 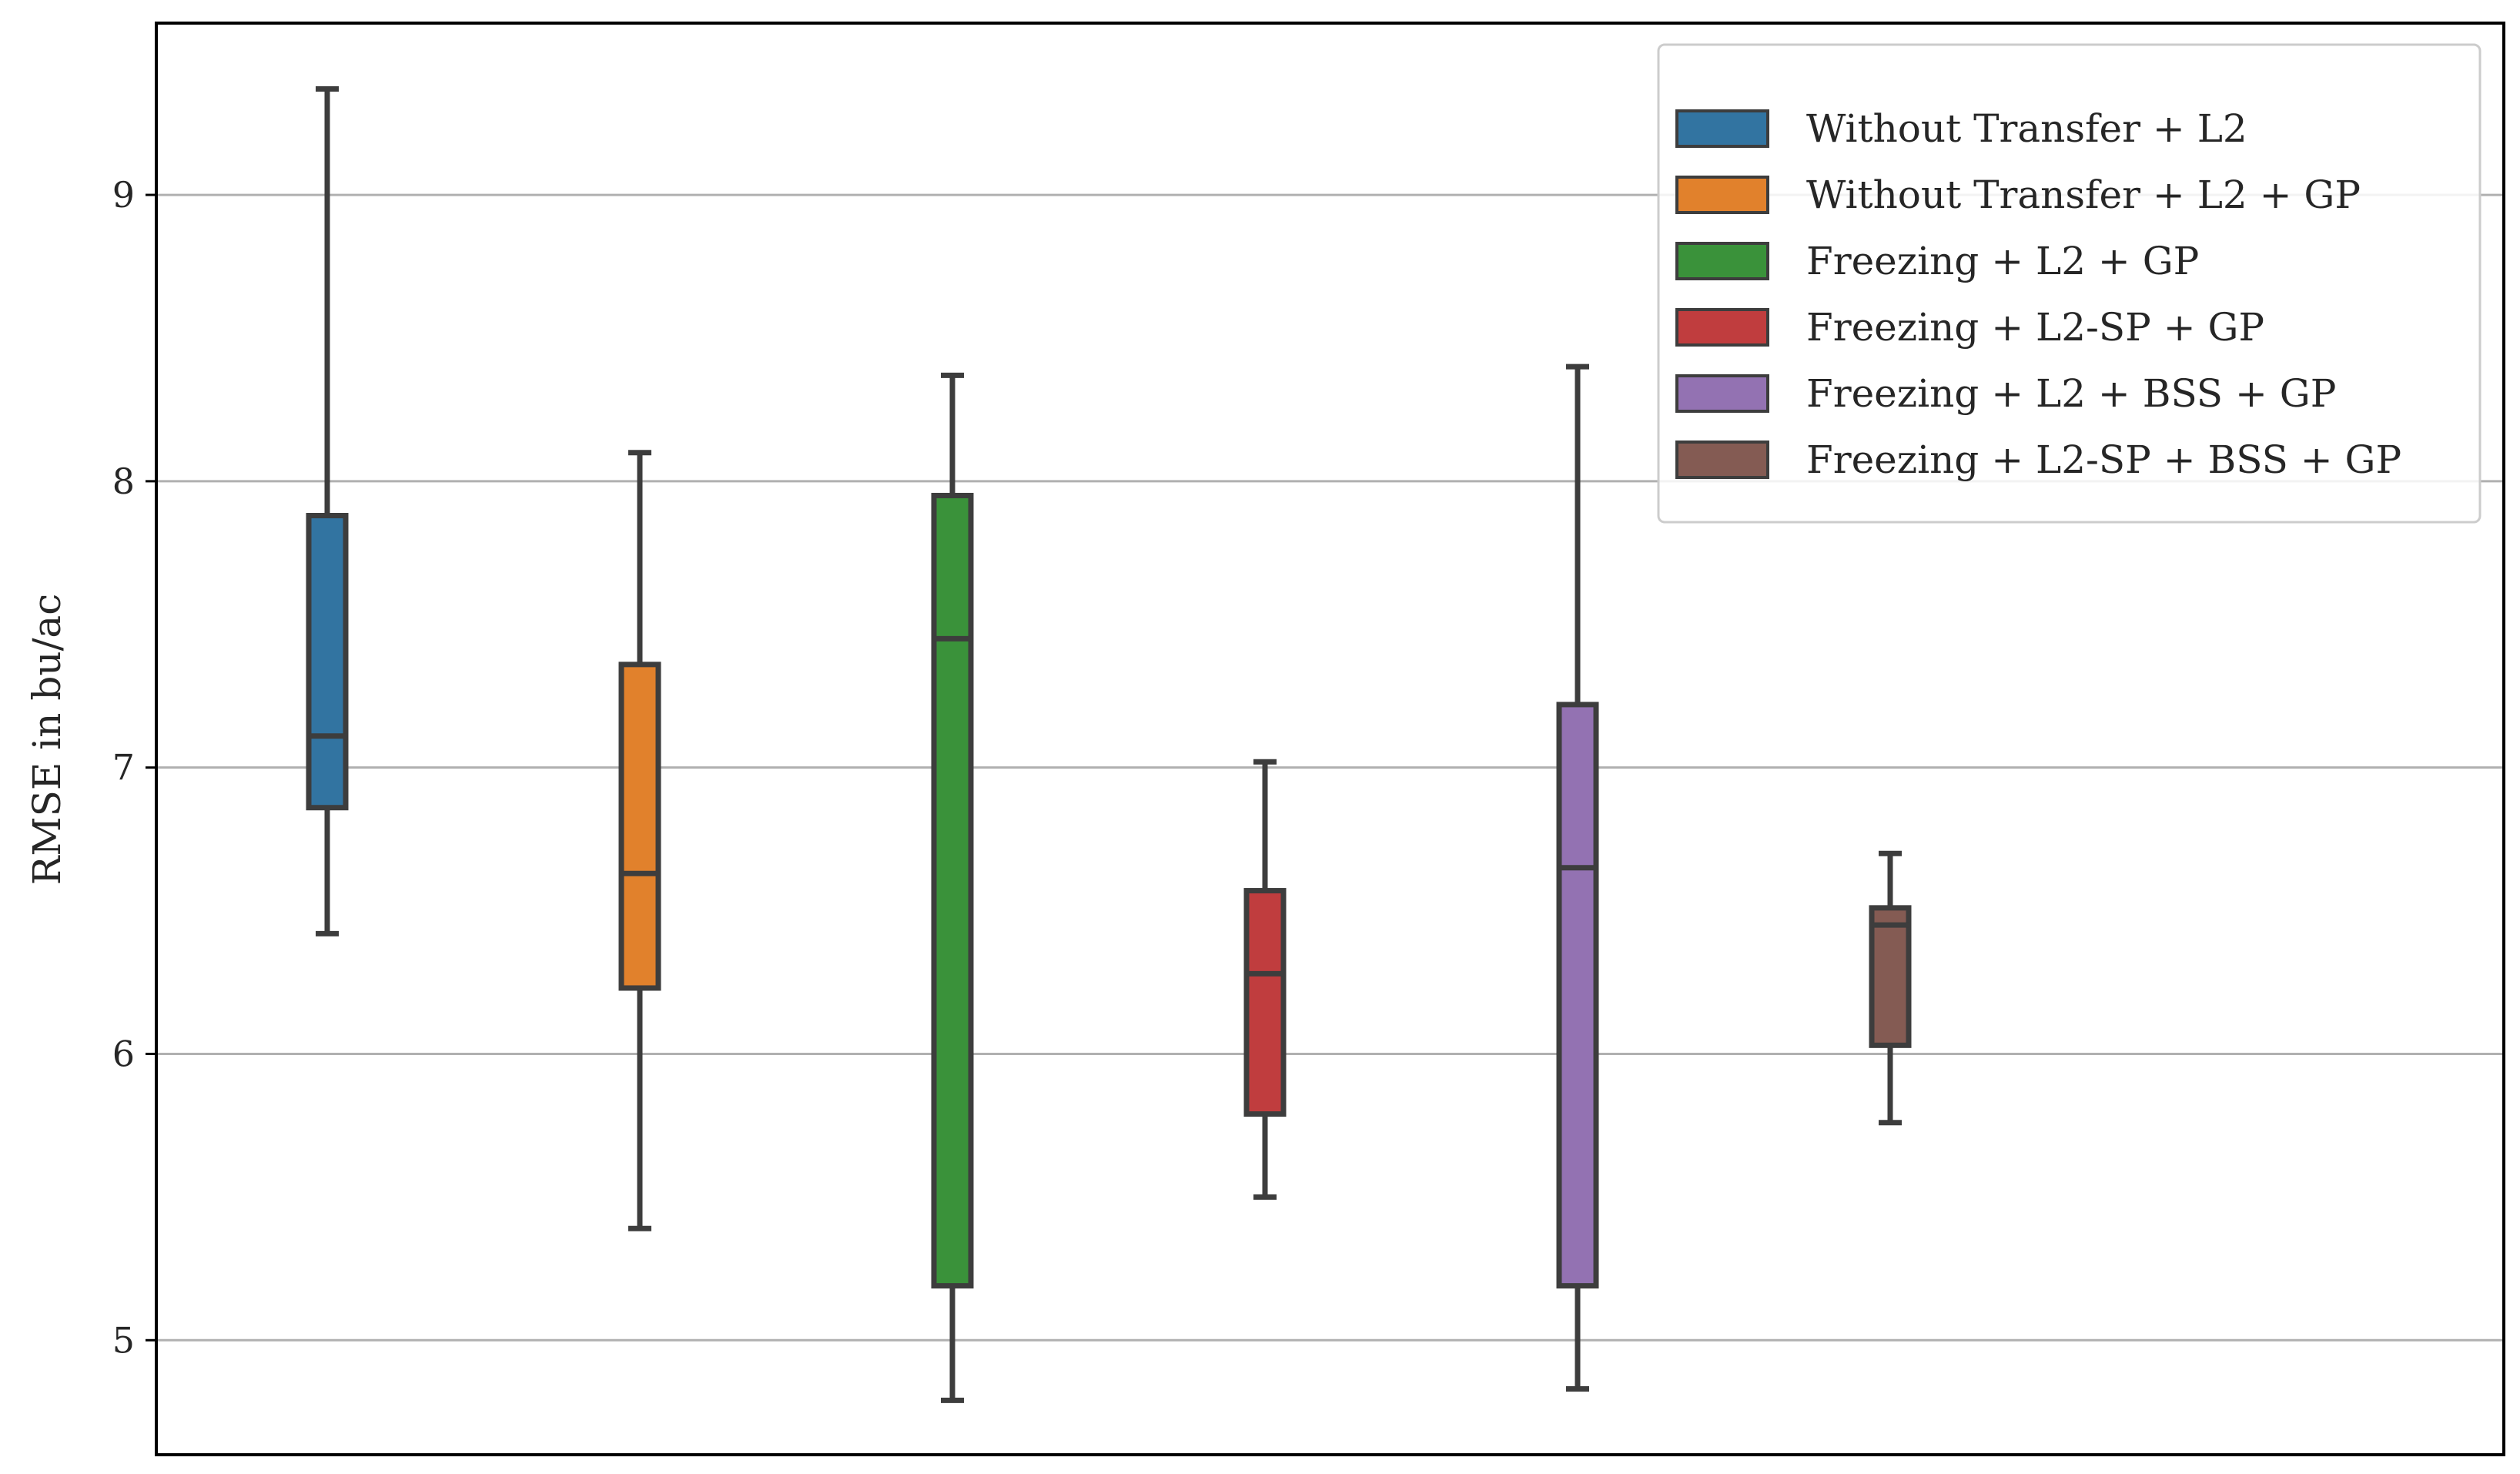 I want to click on tick-label-y-7: 7, so click(x=124, y=768).